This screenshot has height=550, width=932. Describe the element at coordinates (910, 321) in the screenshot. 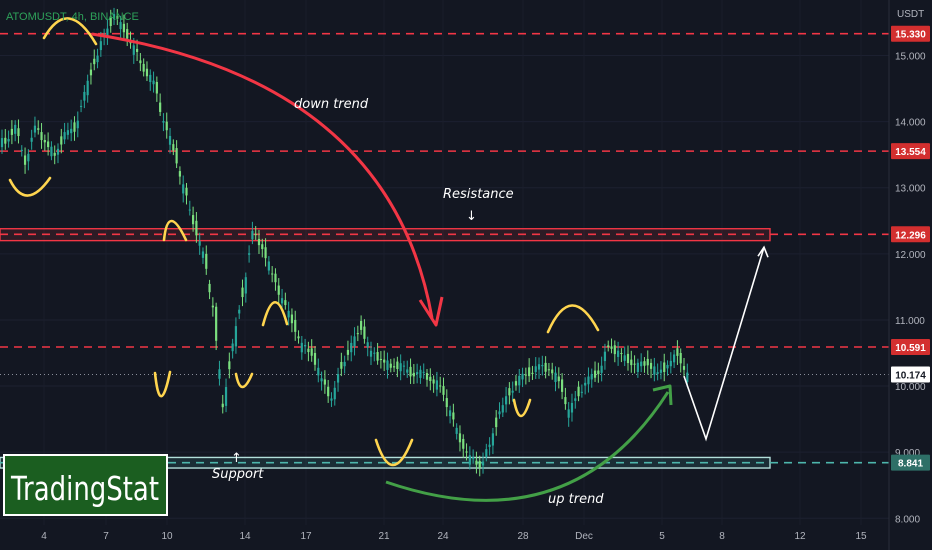

I see `y-tick-label: 11.000` at that location.